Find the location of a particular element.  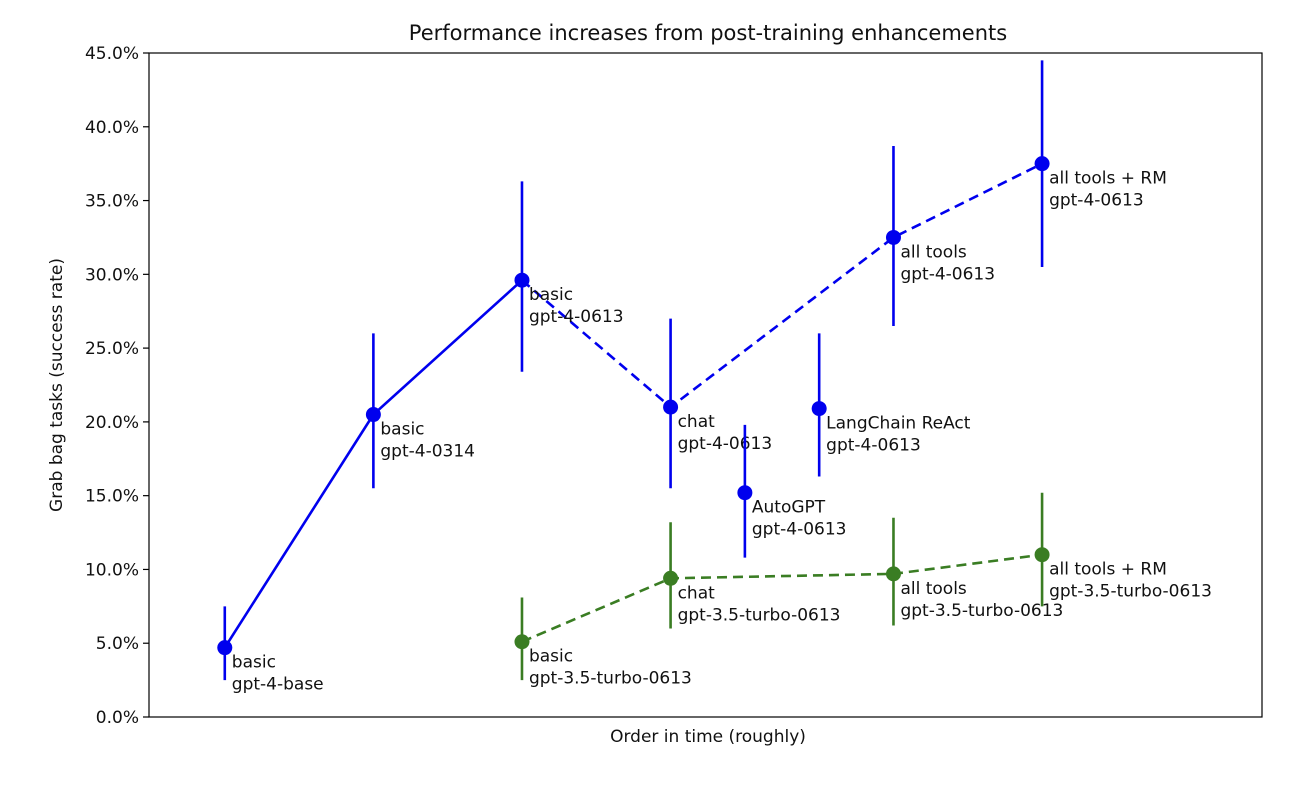

y-tick-label: 10.0% is located at coordinates (112, 570).